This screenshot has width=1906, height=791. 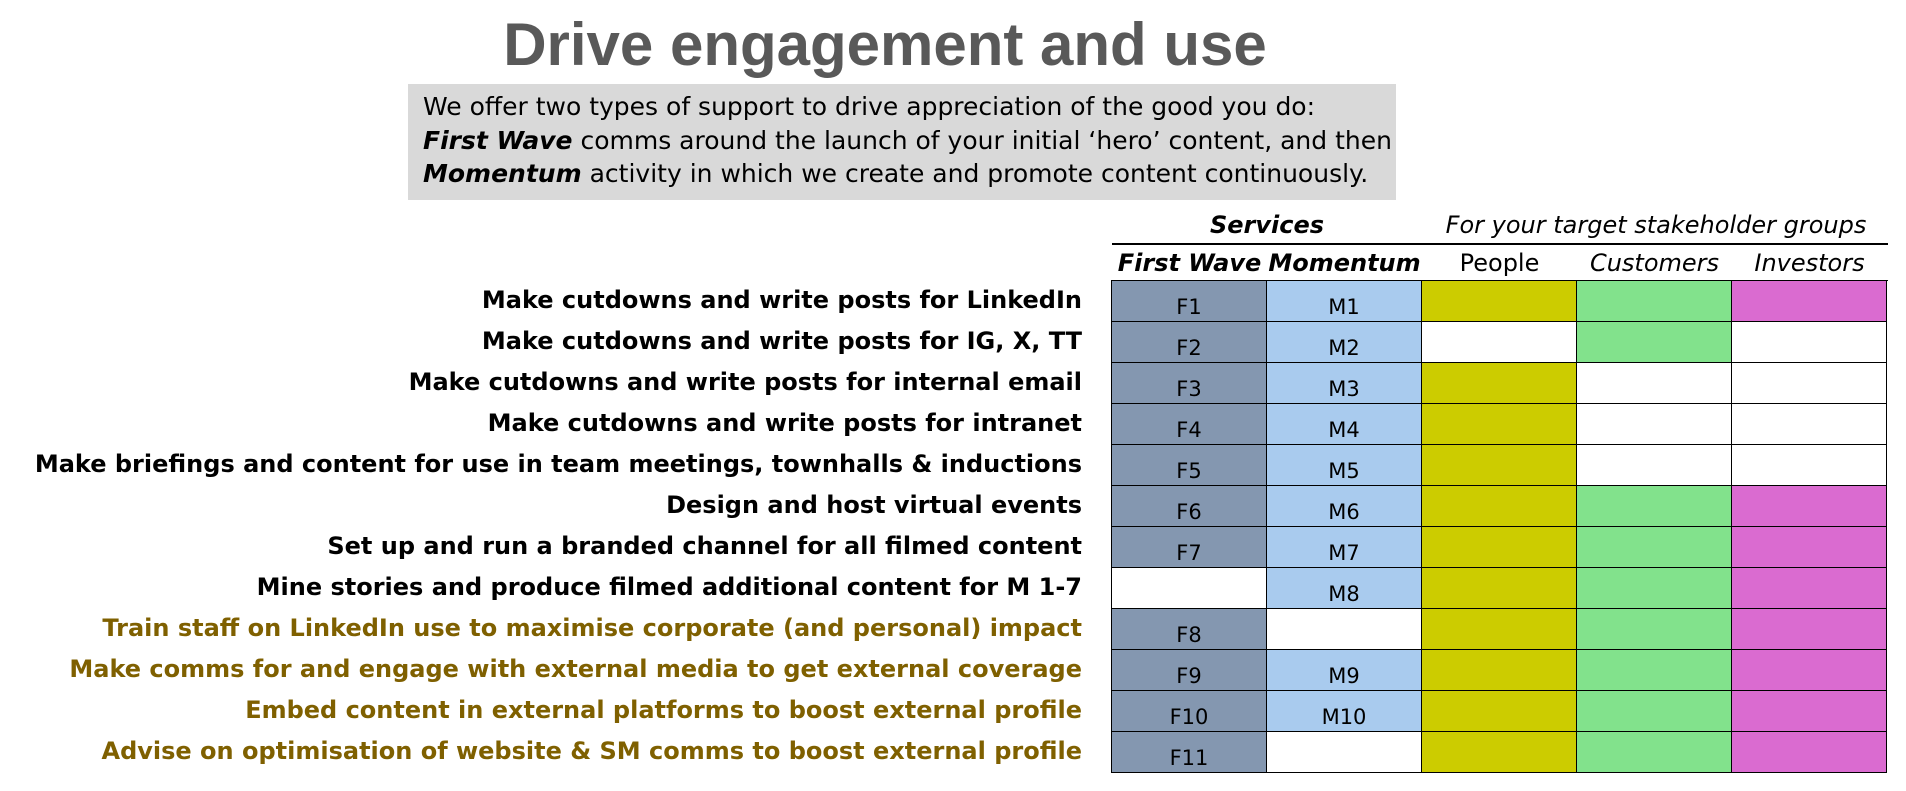 I want to click on first-wave-term: First Wave, so click(x=498, y=140).